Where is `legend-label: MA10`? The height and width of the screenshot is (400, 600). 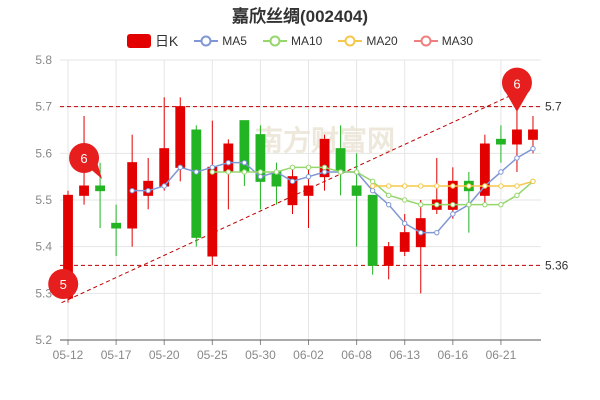
legend-label: MA10 is located at coordinates (306, 41).